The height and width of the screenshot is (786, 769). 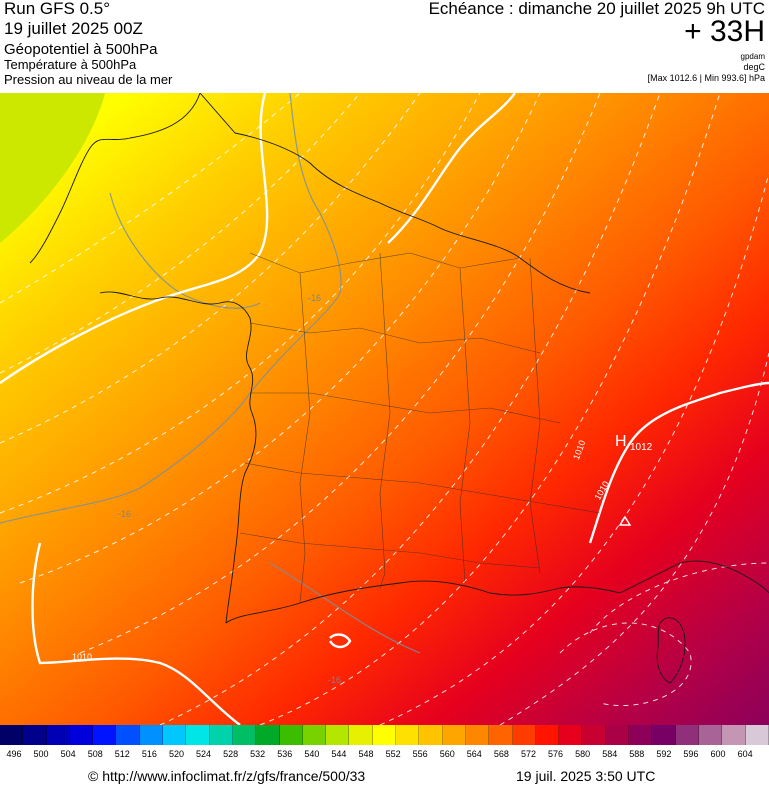 I want to click on color-scale-label: 600, so click(x=718, y=754).